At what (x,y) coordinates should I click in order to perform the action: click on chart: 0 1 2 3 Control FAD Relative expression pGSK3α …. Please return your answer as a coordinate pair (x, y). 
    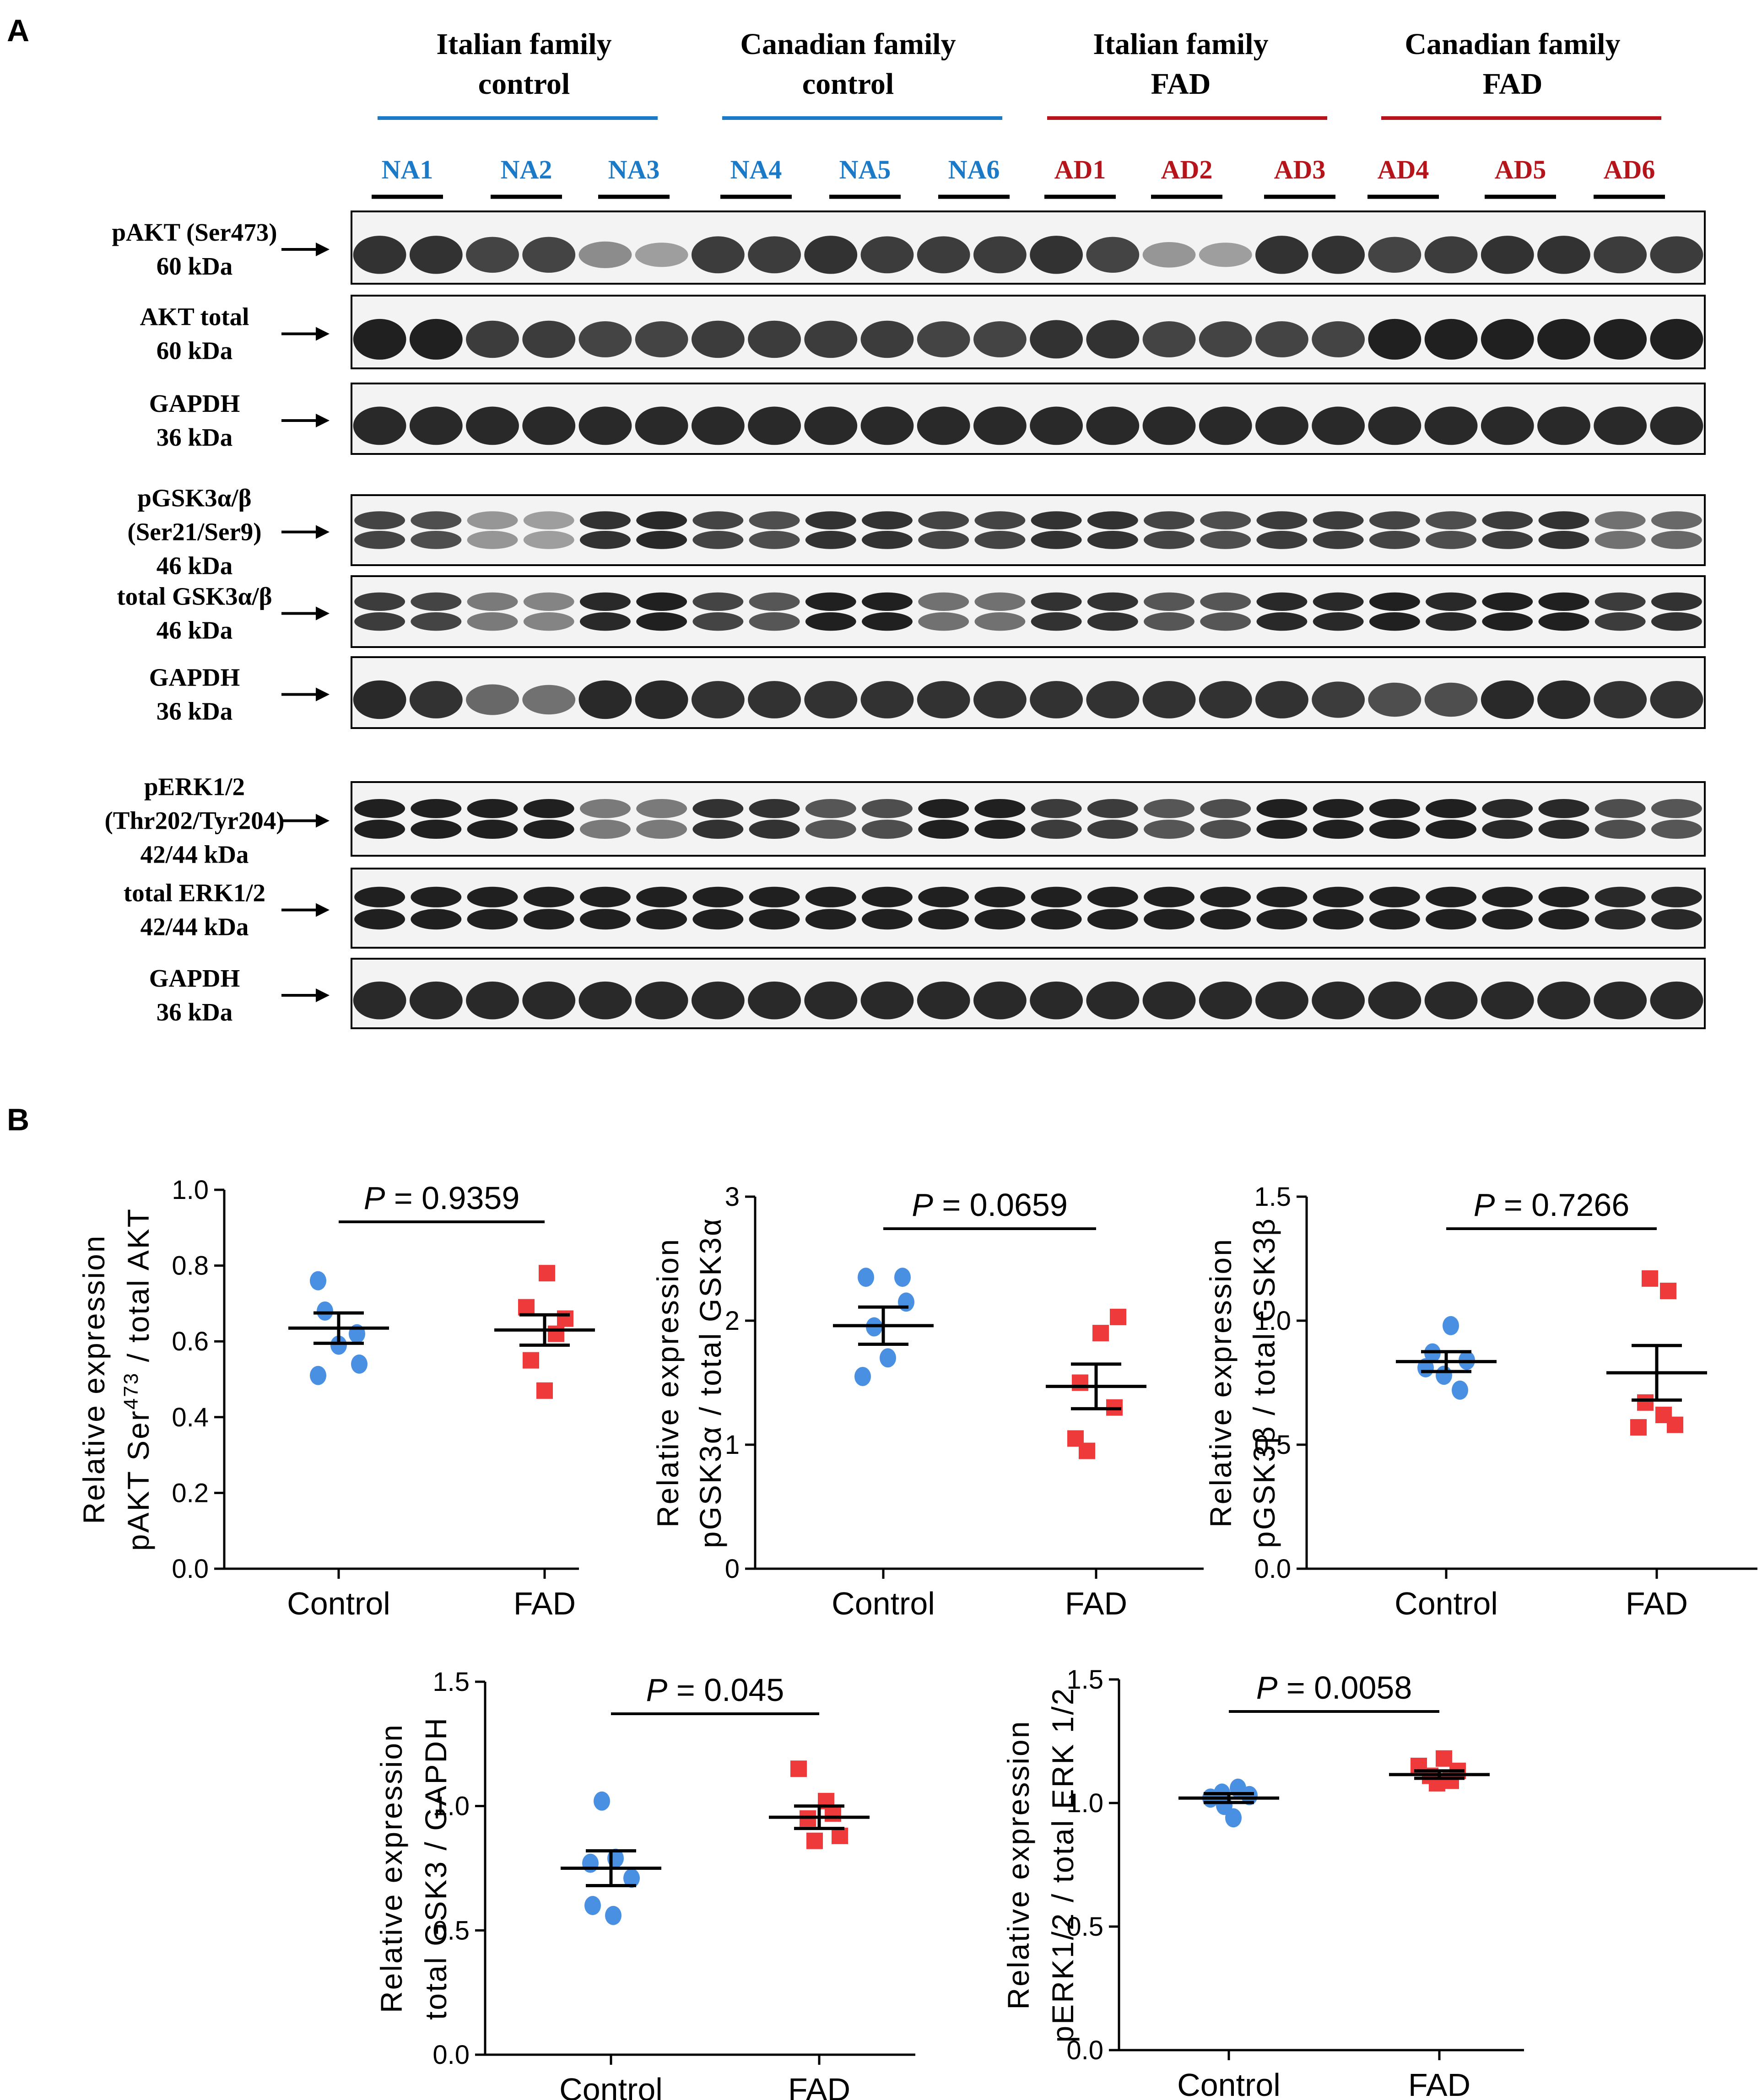
    Looking at the image, I should click on (927, 1401).